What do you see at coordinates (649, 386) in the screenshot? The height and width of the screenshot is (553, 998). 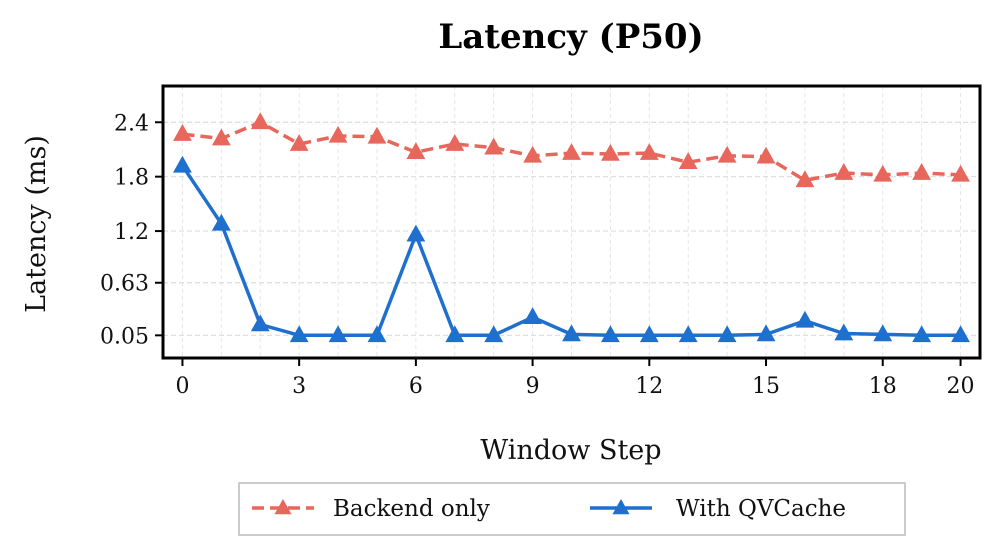 I see `x-tick-label: 12` at bounding box center [649, 386].